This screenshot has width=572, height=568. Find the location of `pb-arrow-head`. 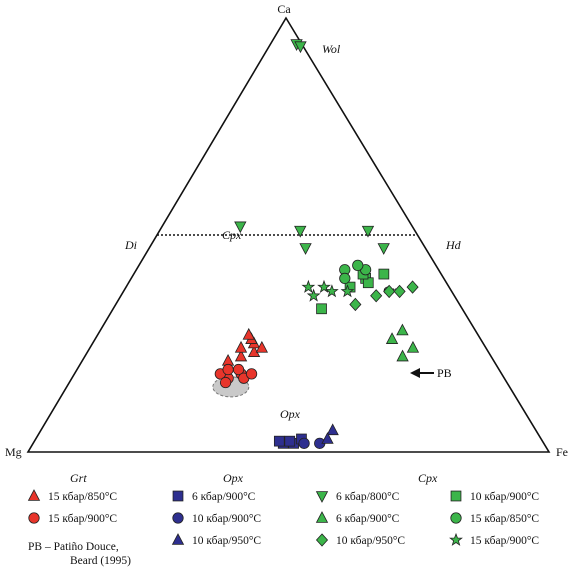

pb-arrow-head is located at coordinates (415, 373).